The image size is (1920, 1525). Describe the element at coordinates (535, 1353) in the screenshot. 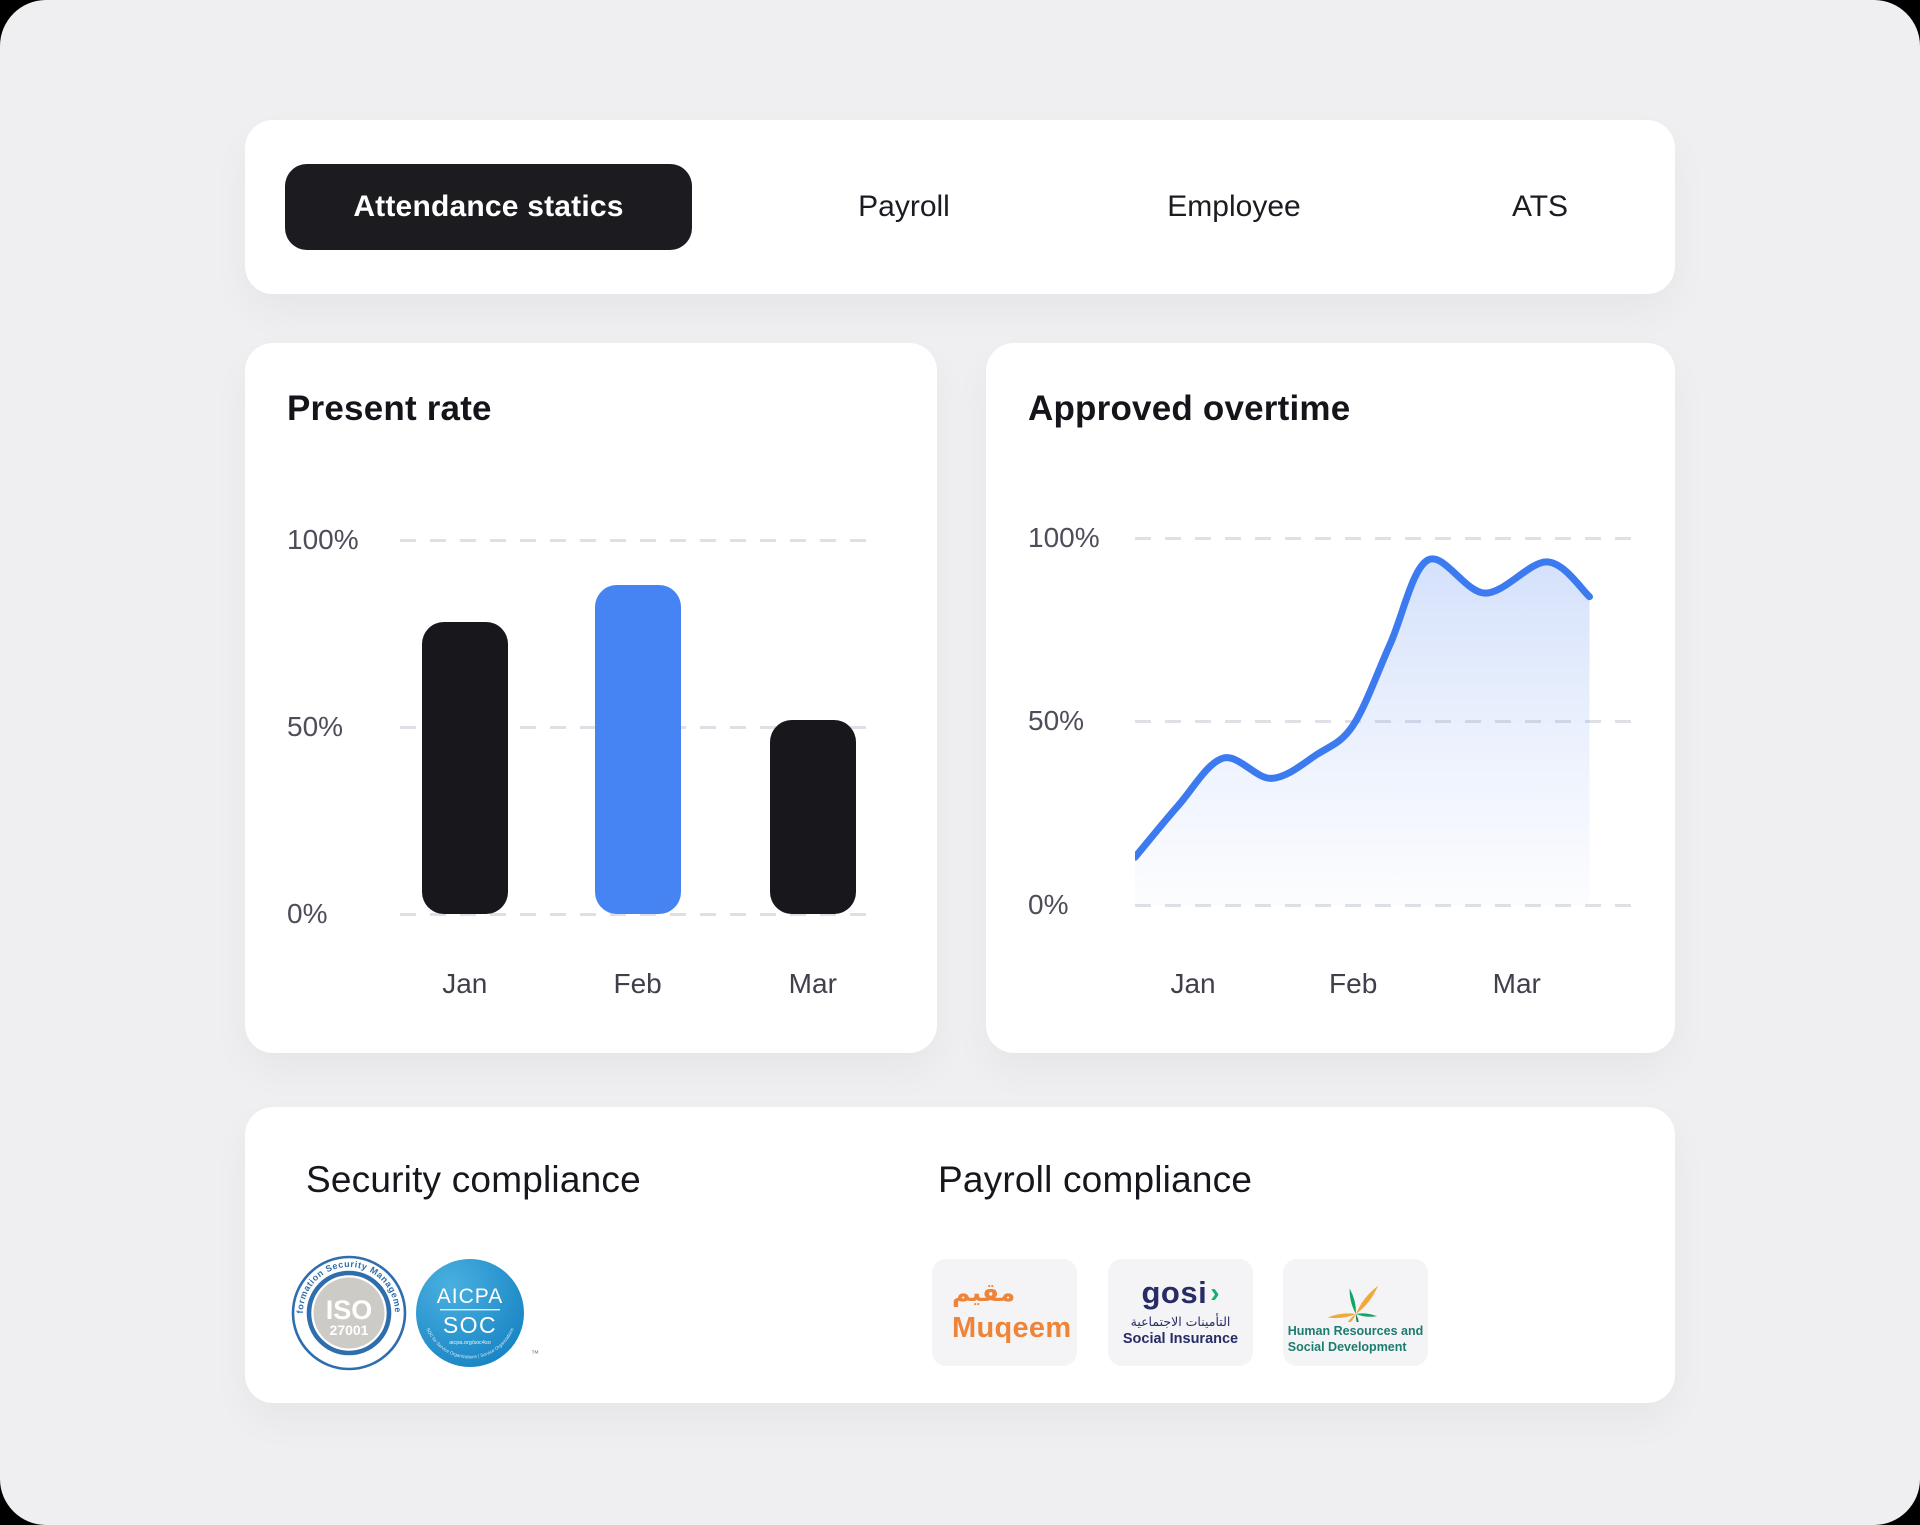

I see `aicpa-tm: ™` at that location.